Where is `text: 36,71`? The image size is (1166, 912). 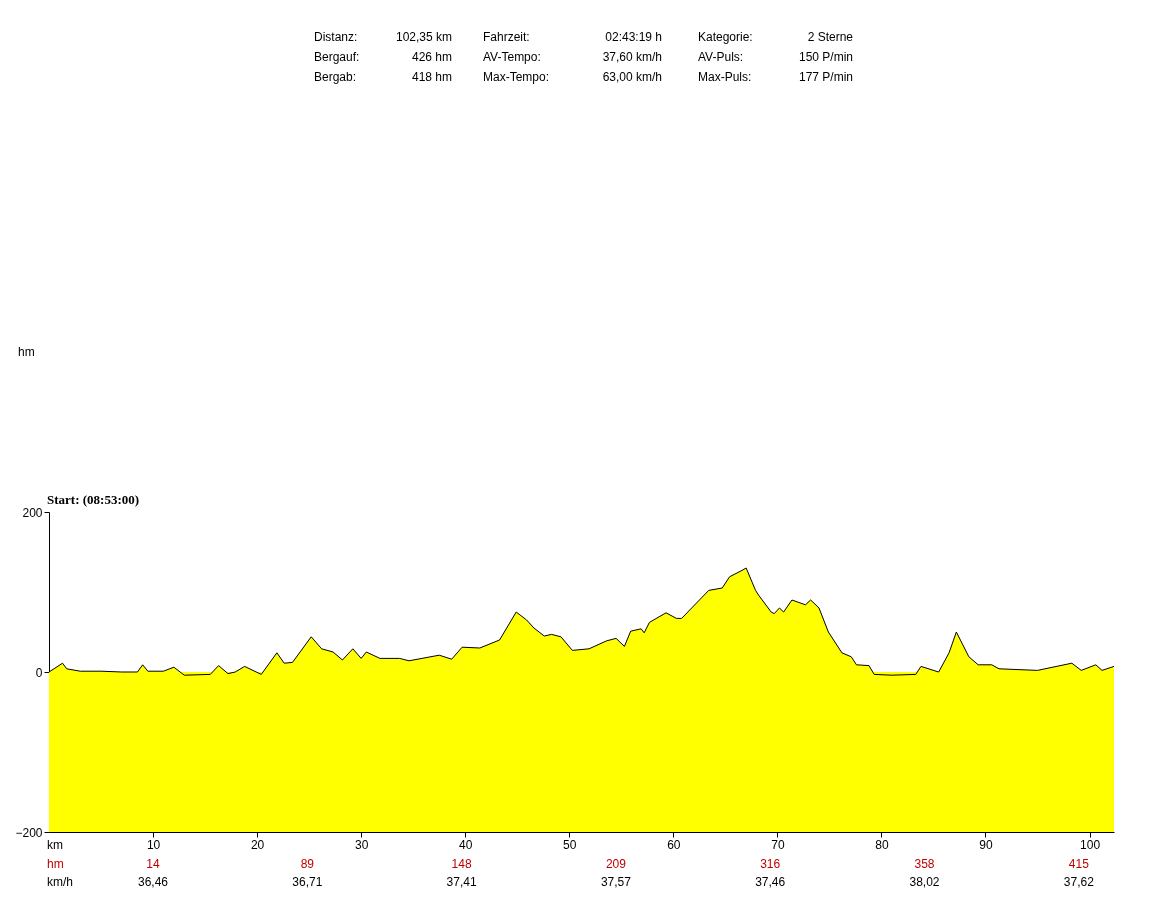 text: 36,71 is located at coordinates (307, 882).